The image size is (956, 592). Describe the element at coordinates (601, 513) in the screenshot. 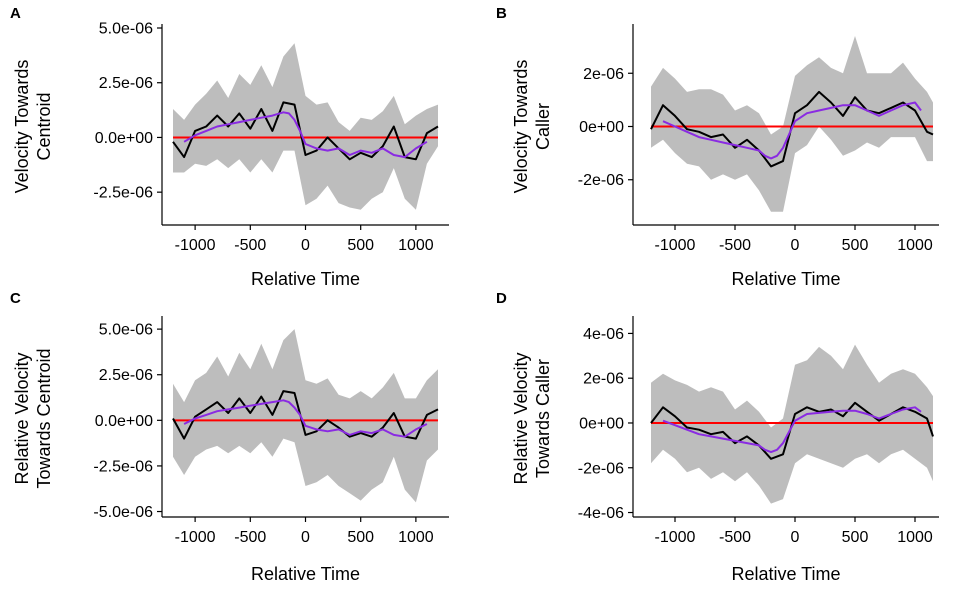

I see `y-tick-label: -4e-06` at that location.